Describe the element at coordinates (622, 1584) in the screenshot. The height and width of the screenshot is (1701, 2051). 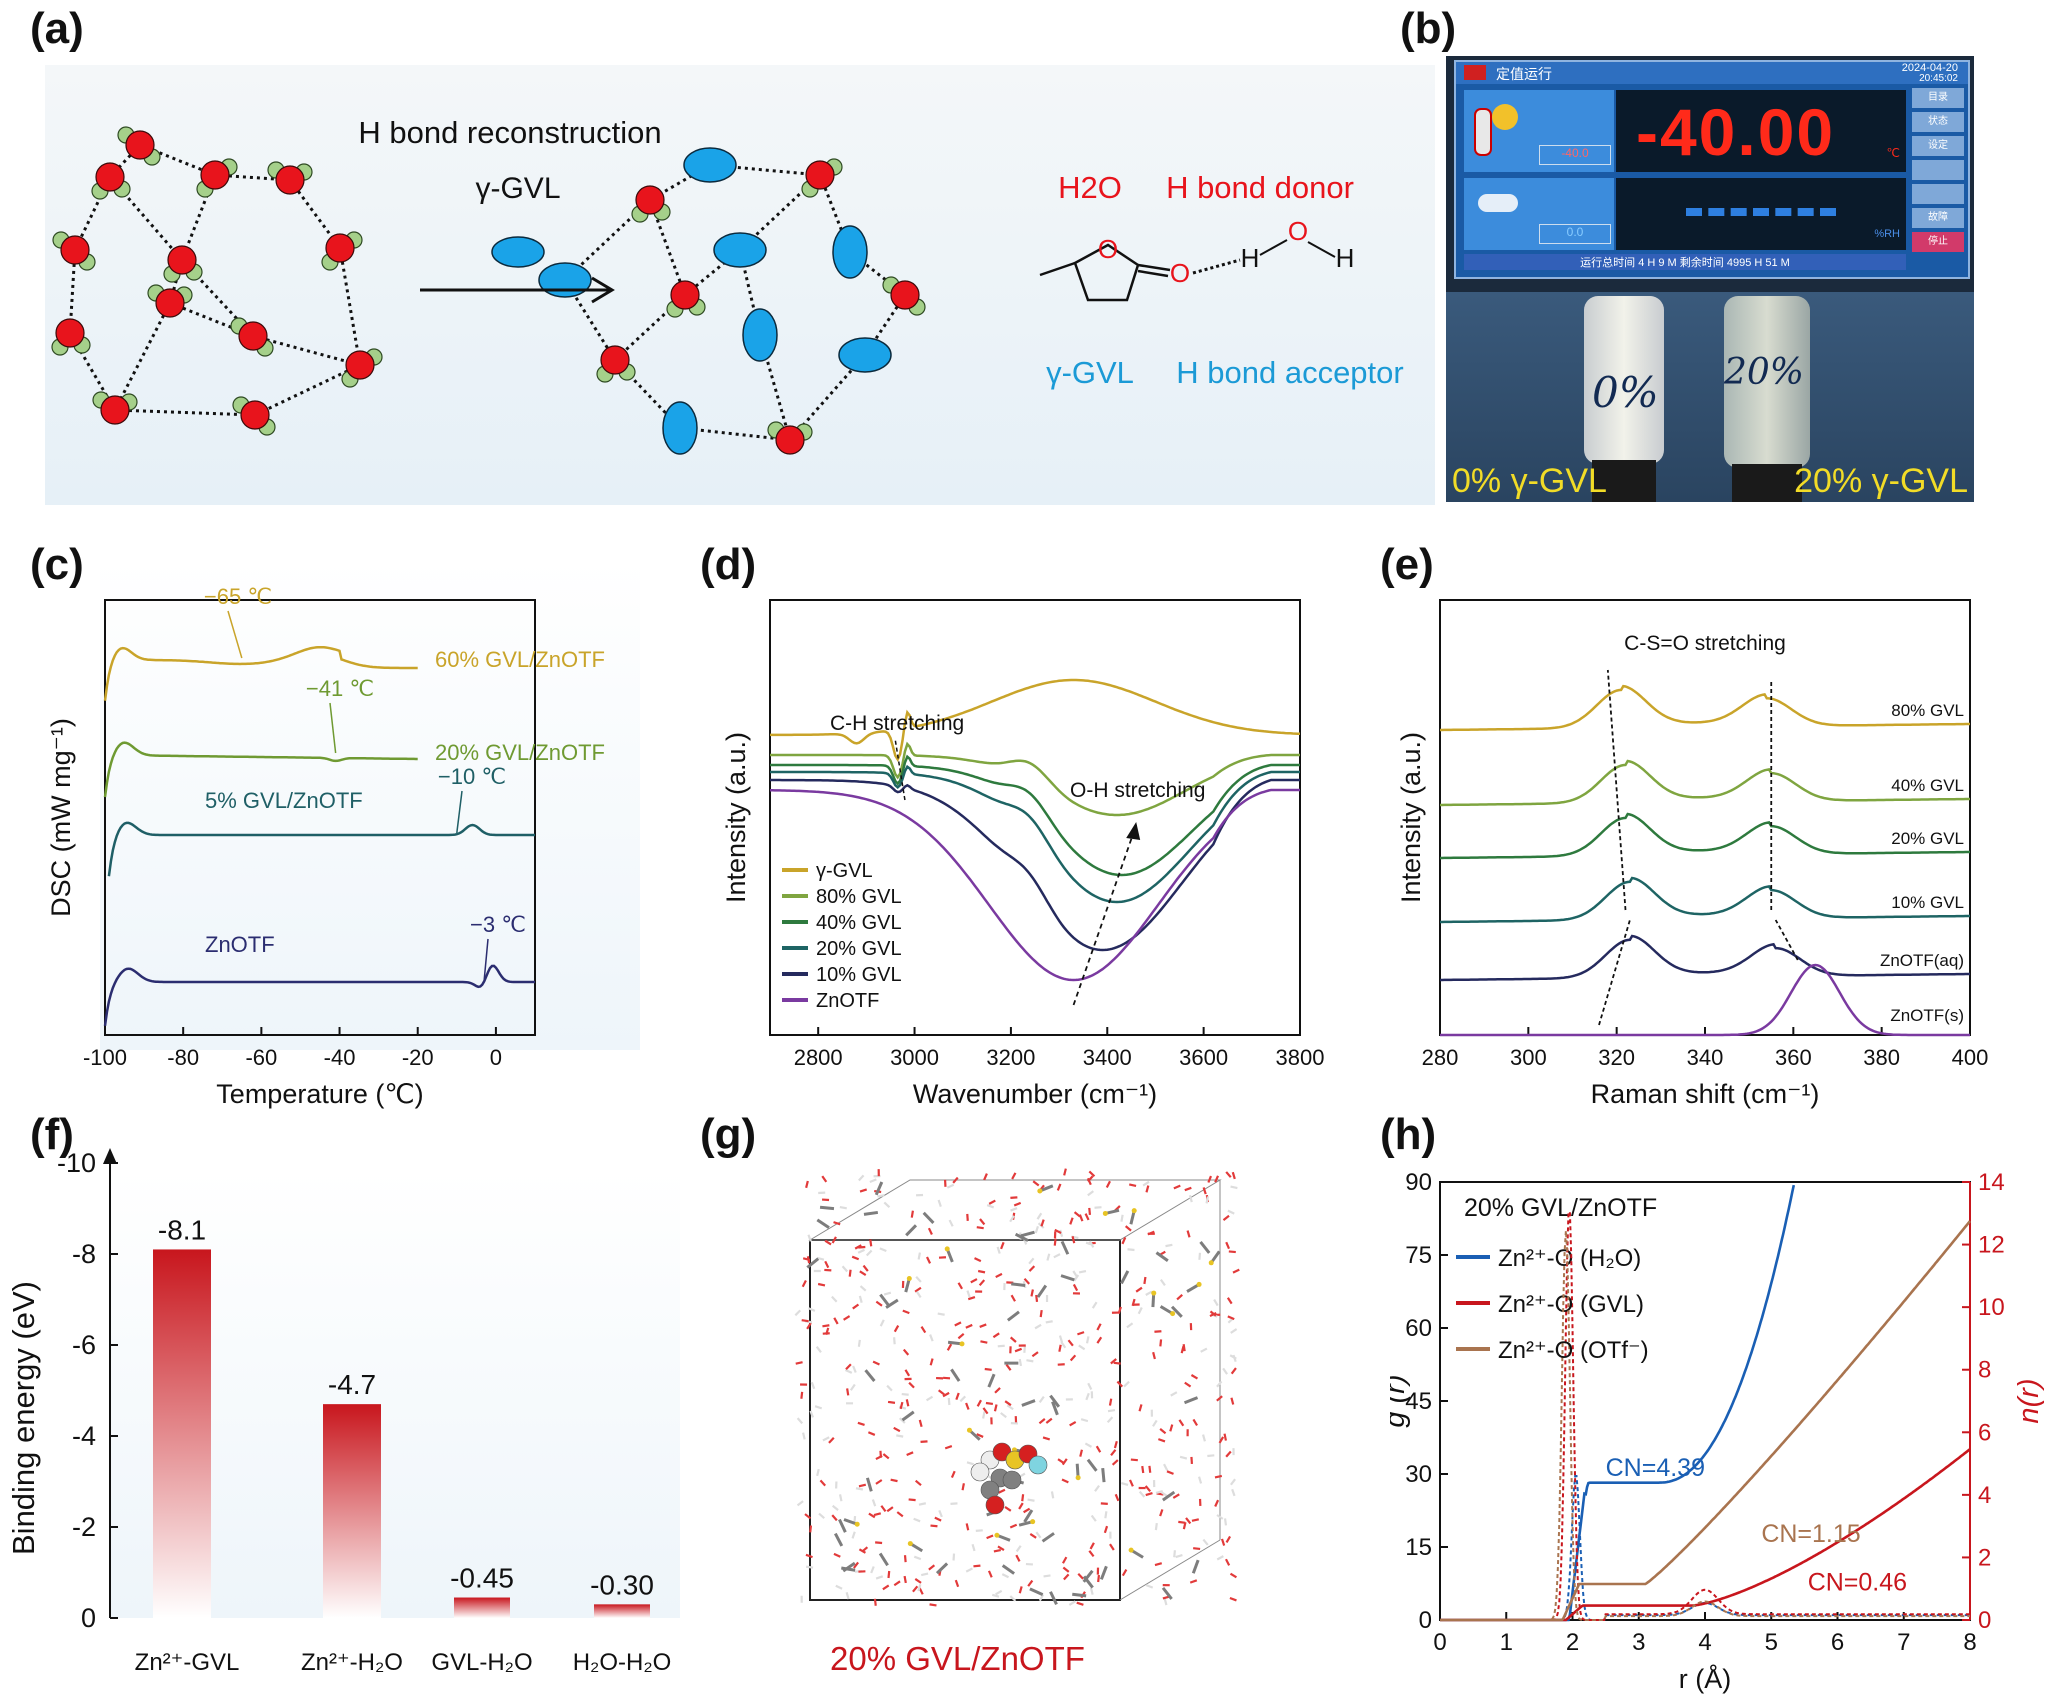
I see `bar-value-label: -0.30` at that location.